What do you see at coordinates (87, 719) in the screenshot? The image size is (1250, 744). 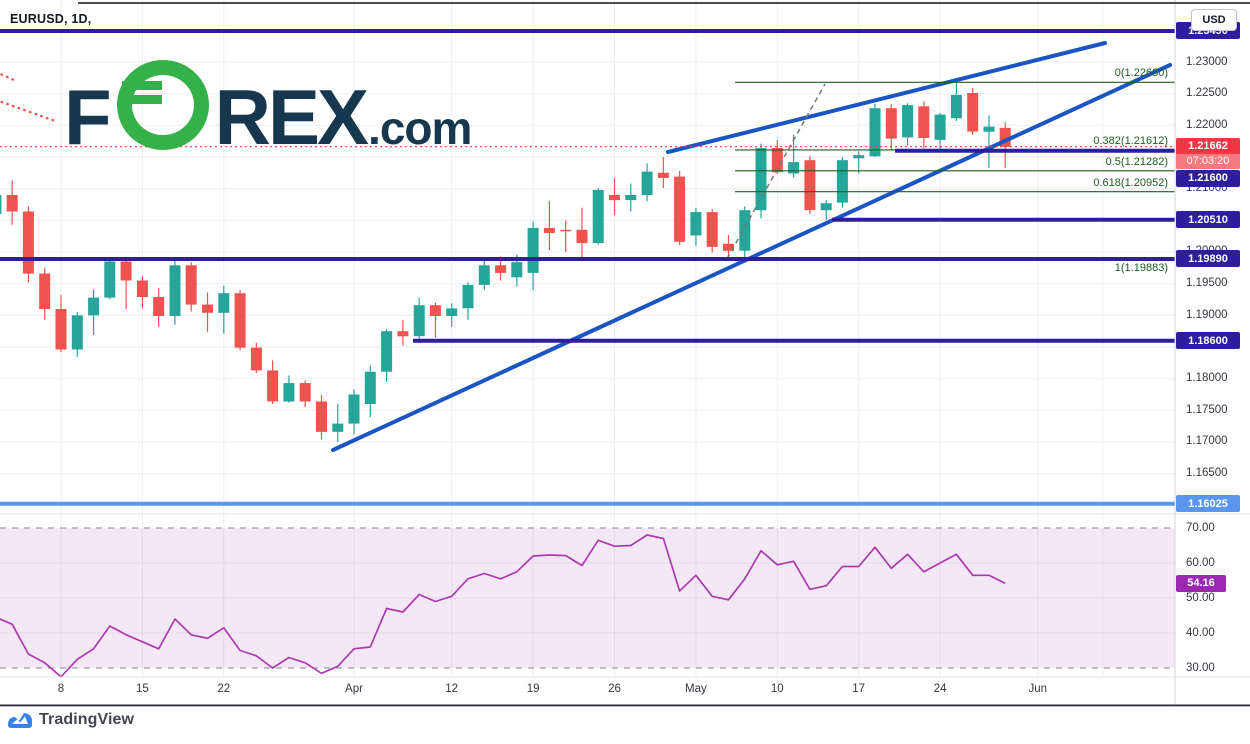 I see `tradingview-wordmark: TradingView` at bounding box center [87, 719].